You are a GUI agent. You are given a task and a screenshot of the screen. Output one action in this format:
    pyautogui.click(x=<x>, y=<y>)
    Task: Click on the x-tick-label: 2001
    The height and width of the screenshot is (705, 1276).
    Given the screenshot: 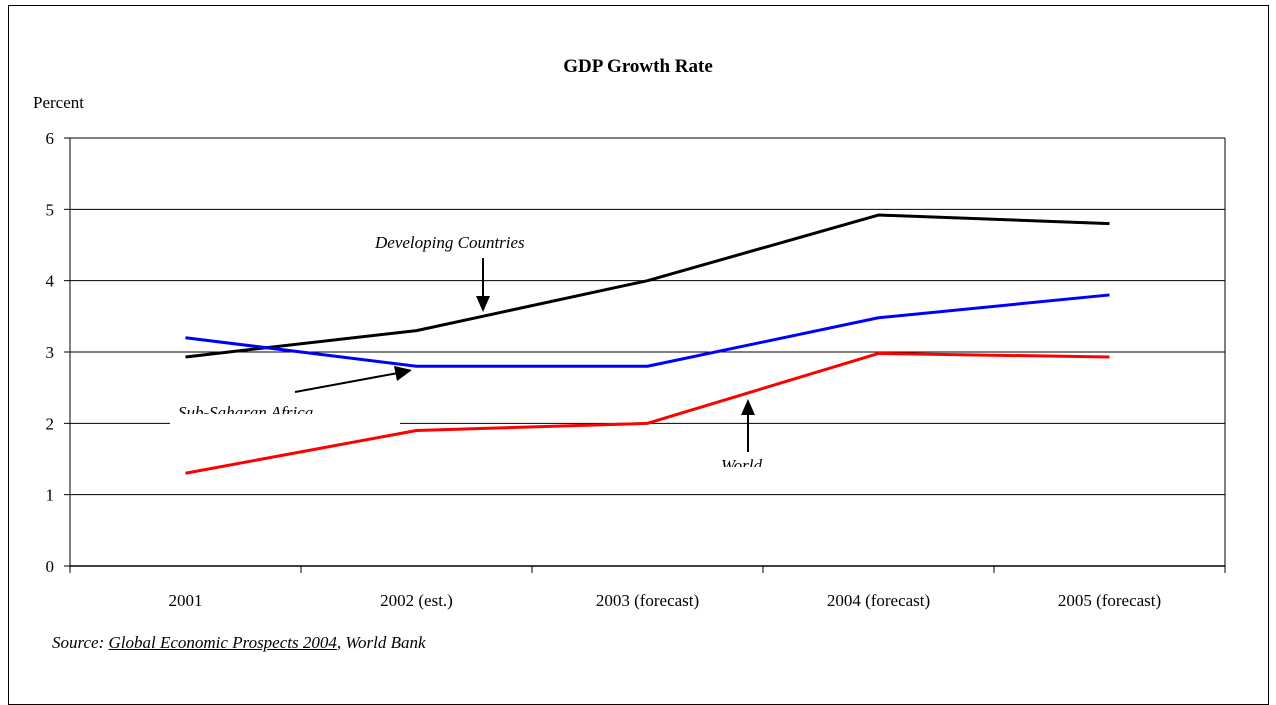 What is the action you would take?
    pyautogui.click(x=186, y=600)
    